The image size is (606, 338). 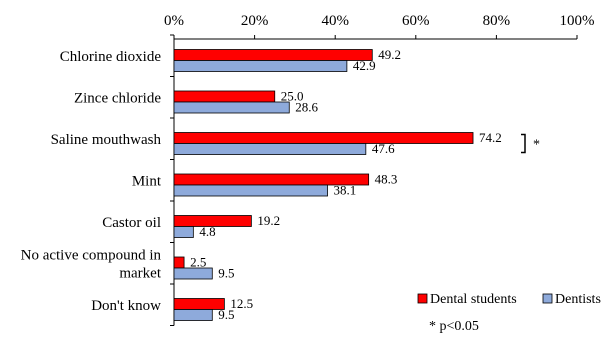 What do you see at coordinates (106, 140) in the screenshot?
I see `category-label: Saline mouthwash` at bounding box center [106, 140].